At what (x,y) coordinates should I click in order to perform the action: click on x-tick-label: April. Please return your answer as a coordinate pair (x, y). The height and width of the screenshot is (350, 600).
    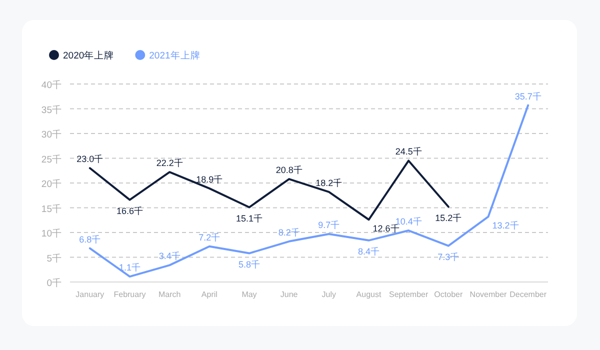
    Looking at the image, I should click on (209, 294).